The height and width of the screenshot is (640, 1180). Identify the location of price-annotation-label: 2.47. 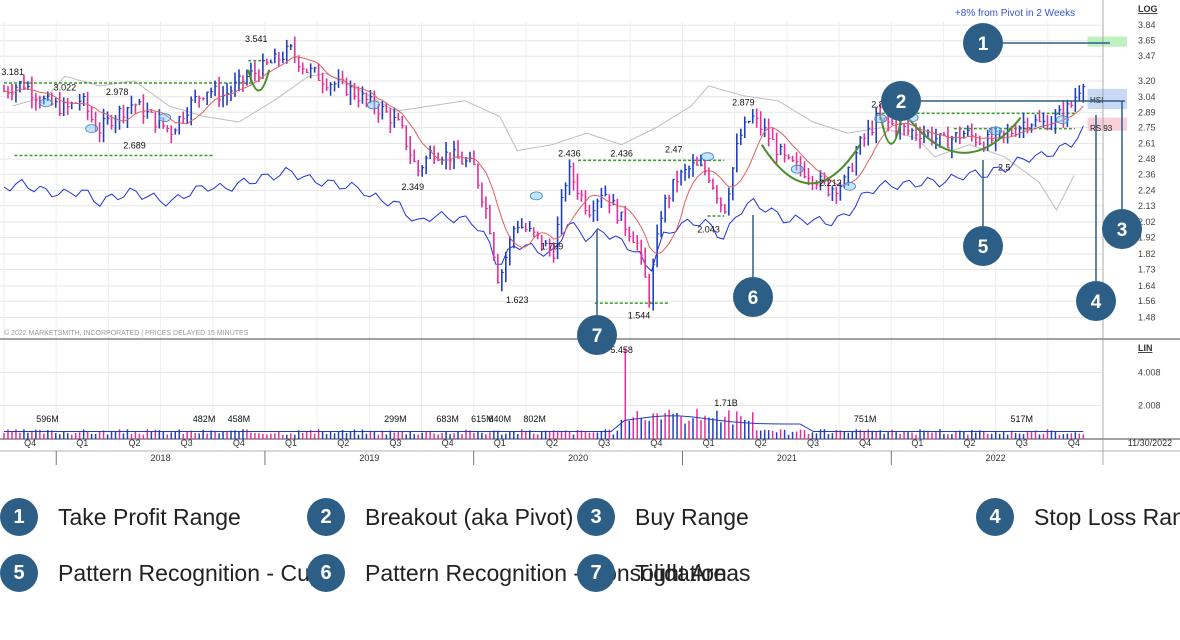
(674, 149).